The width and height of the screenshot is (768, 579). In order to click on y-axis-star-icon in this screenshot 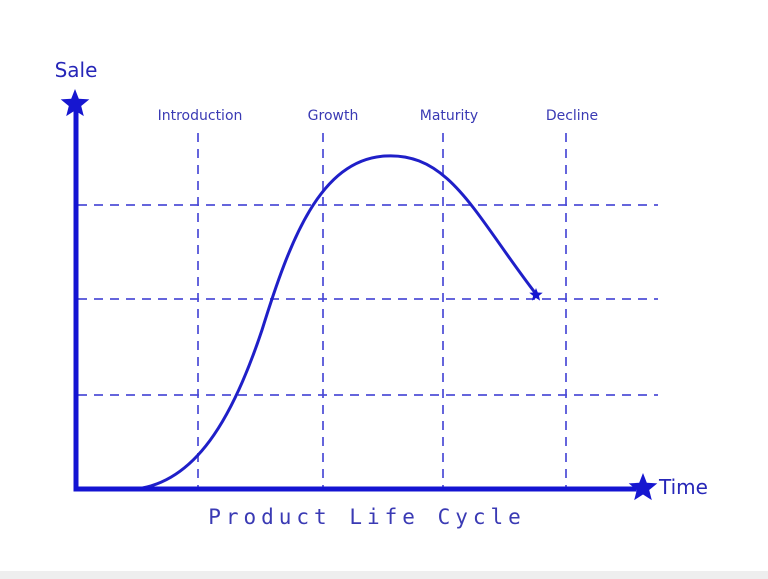, I will do `click(75, 103)`.